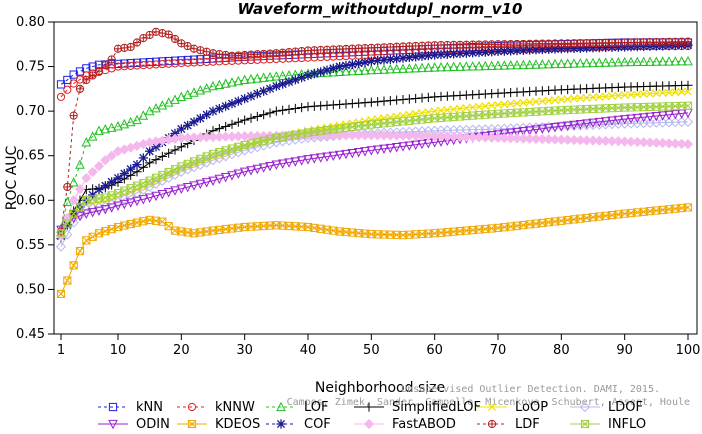 This screenshot has width=702, height=434. Describe the element at coordinates (424, 424) in the screenshot. I see `legend-label-fastabod: FastABOD` at that location.